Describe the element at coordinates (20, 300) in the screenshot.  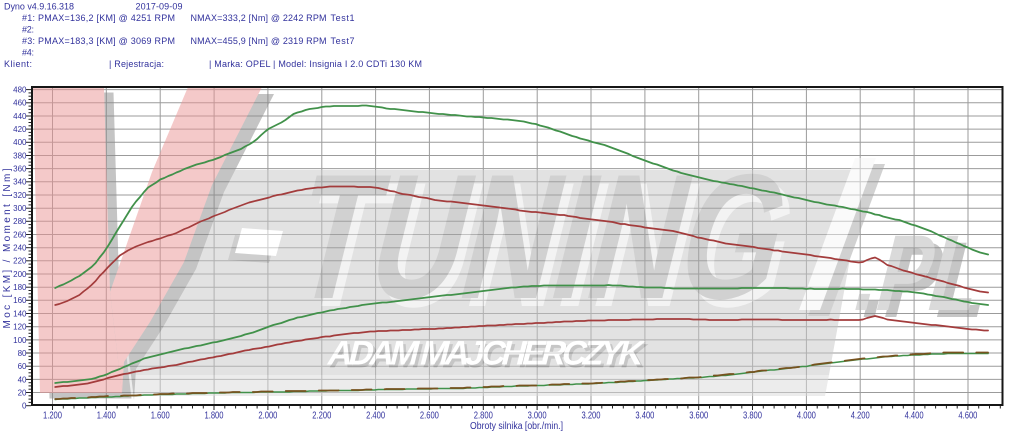
I see `svg-text: 160` at that location.